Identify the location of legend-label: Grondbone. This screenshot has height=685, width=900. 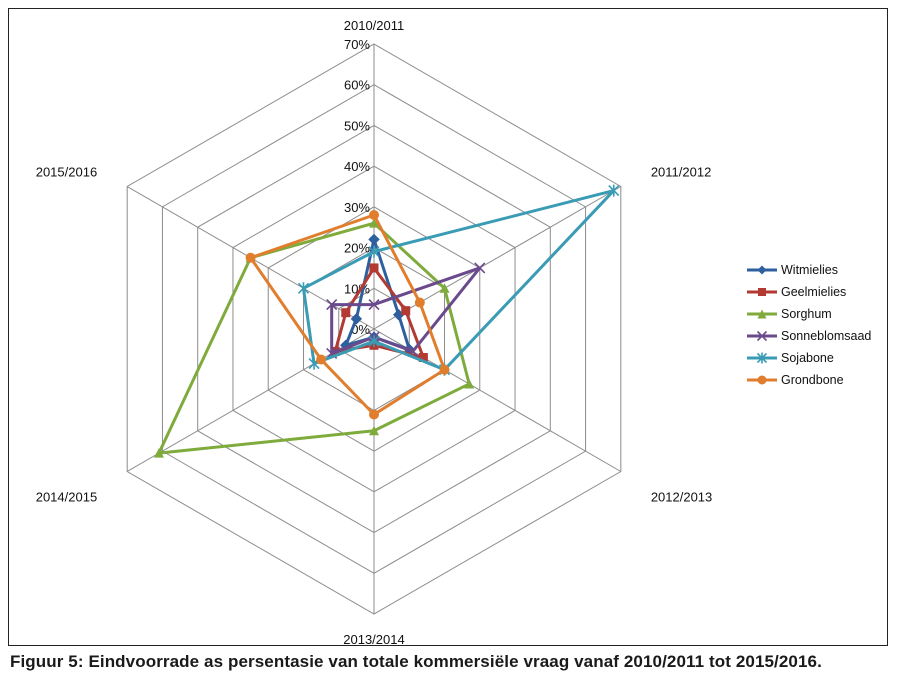
(812, 380).